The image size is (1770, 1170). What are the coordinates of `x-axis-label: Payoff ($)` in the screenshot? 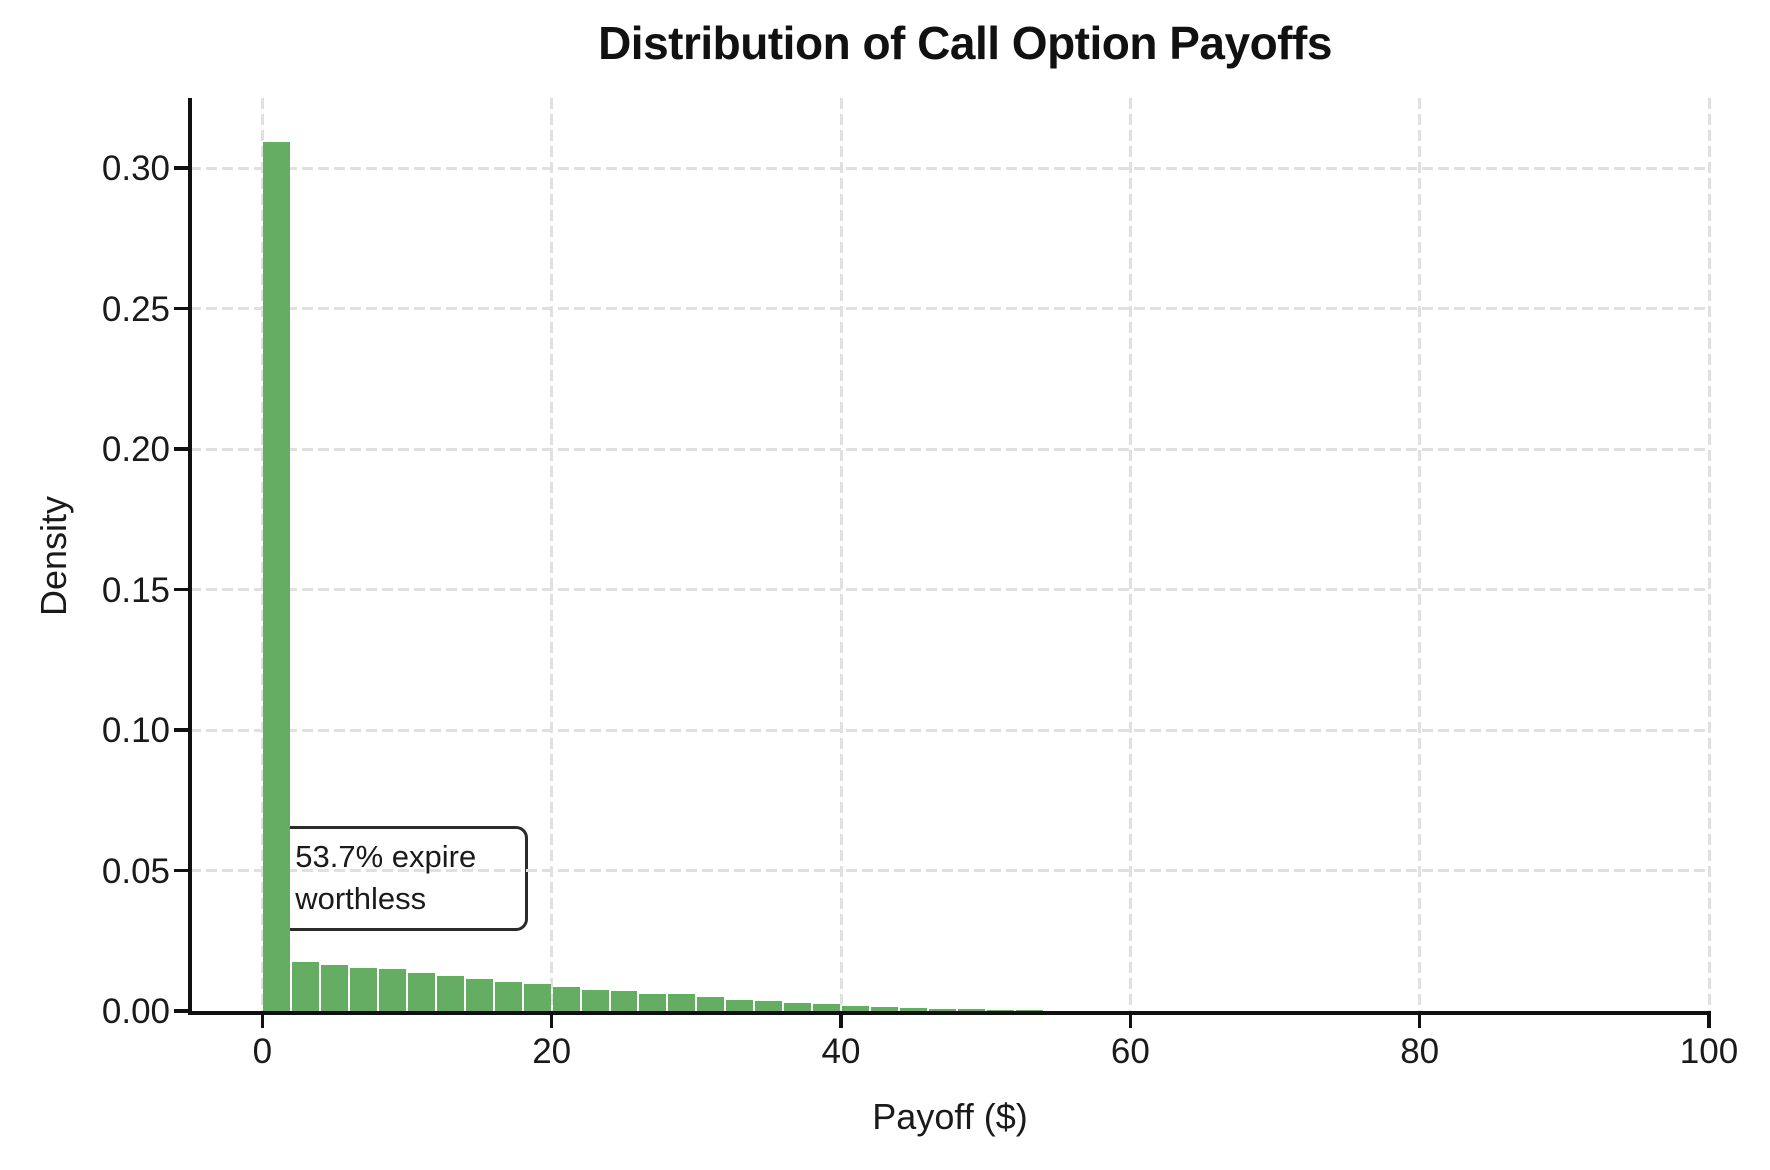 It's located at (950, 1116).